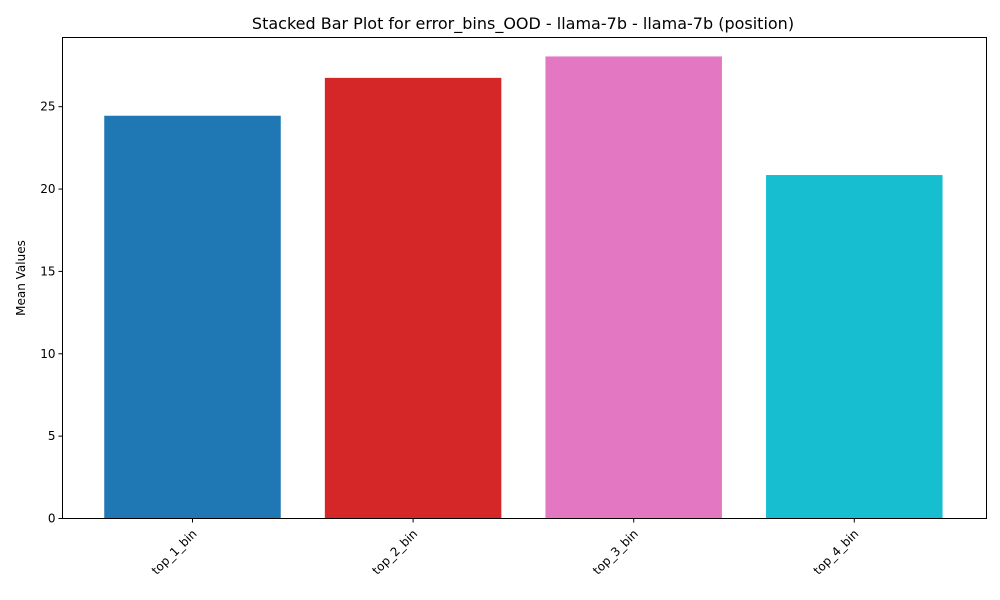 The image size is (1000, 600). I want to click on x-tick-label: top_4_bin, so click(836, 552).